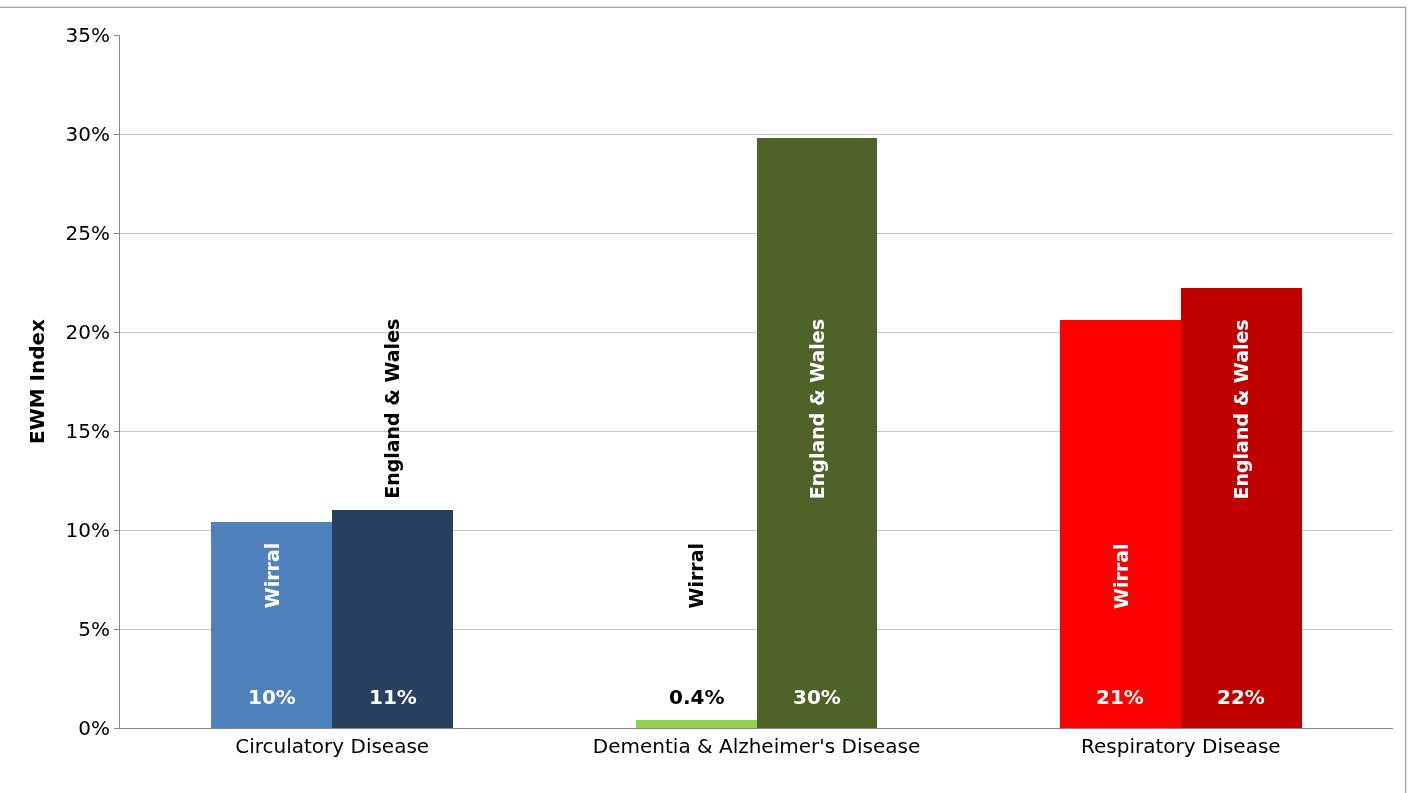 Image resolution: width=1413 pixels, height=793 pixels. I want to click on data-label: 22%, so click(1241, 697).